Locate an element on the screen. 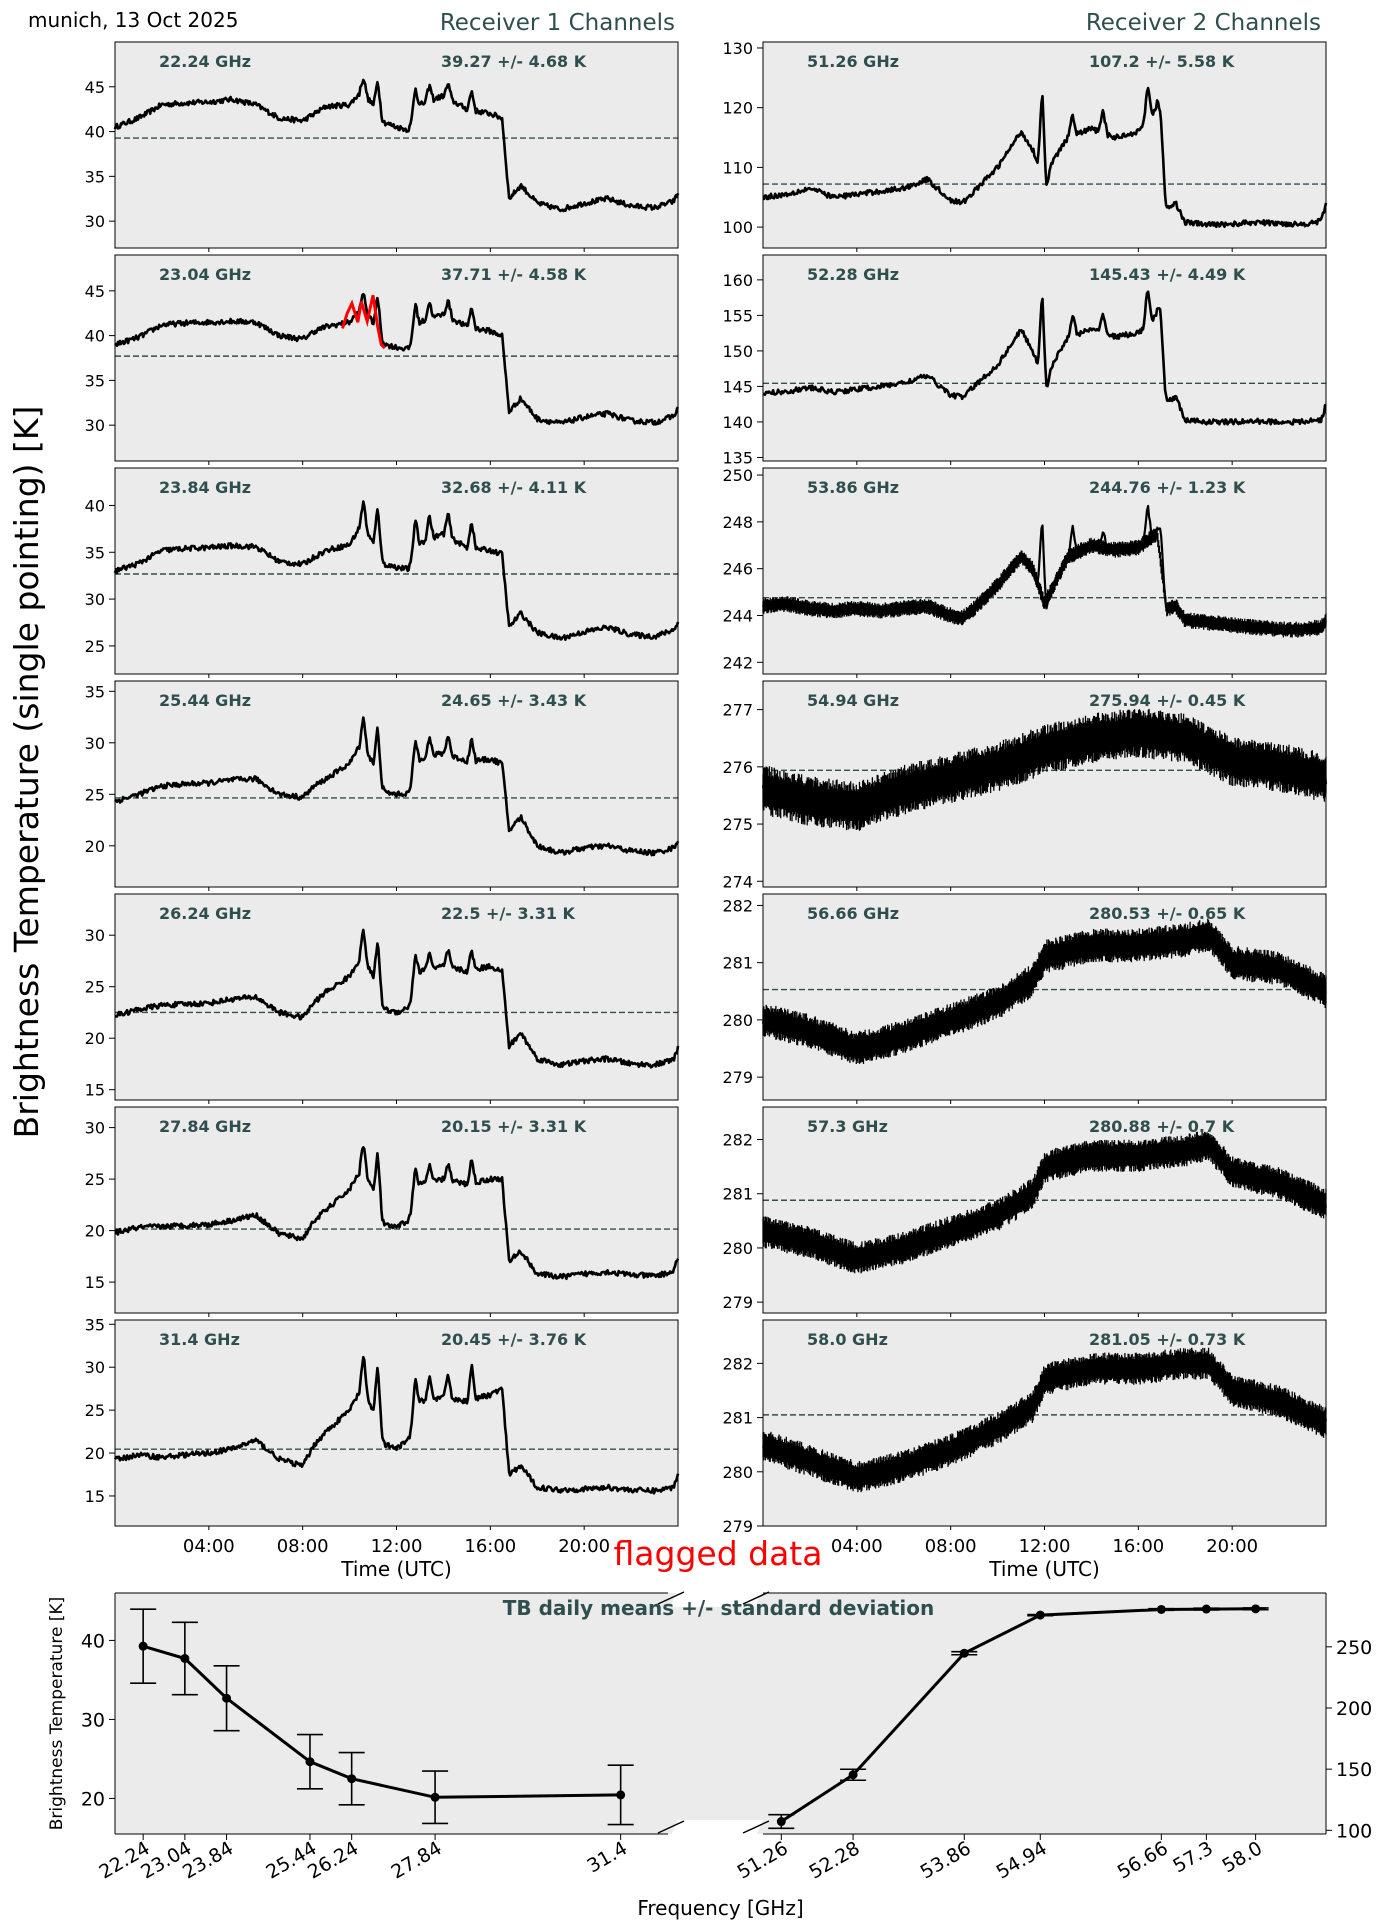 Image resolution: width=1384 pixels, height=1927 pixels. channel-panel: 279 280 281 282 58.0 GHz 281.05 +/- 0.73 K is located at coordinates (1025, 1427).